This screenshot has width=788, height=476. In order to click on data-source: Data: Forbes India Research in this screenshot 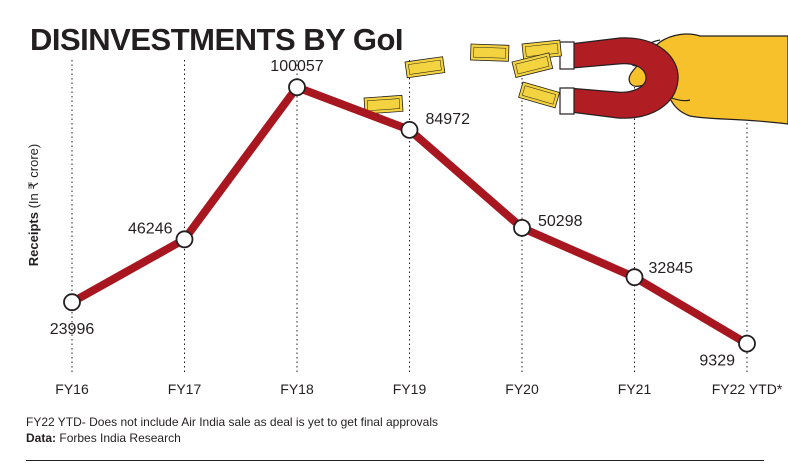, I will do `click(232, 438)`.